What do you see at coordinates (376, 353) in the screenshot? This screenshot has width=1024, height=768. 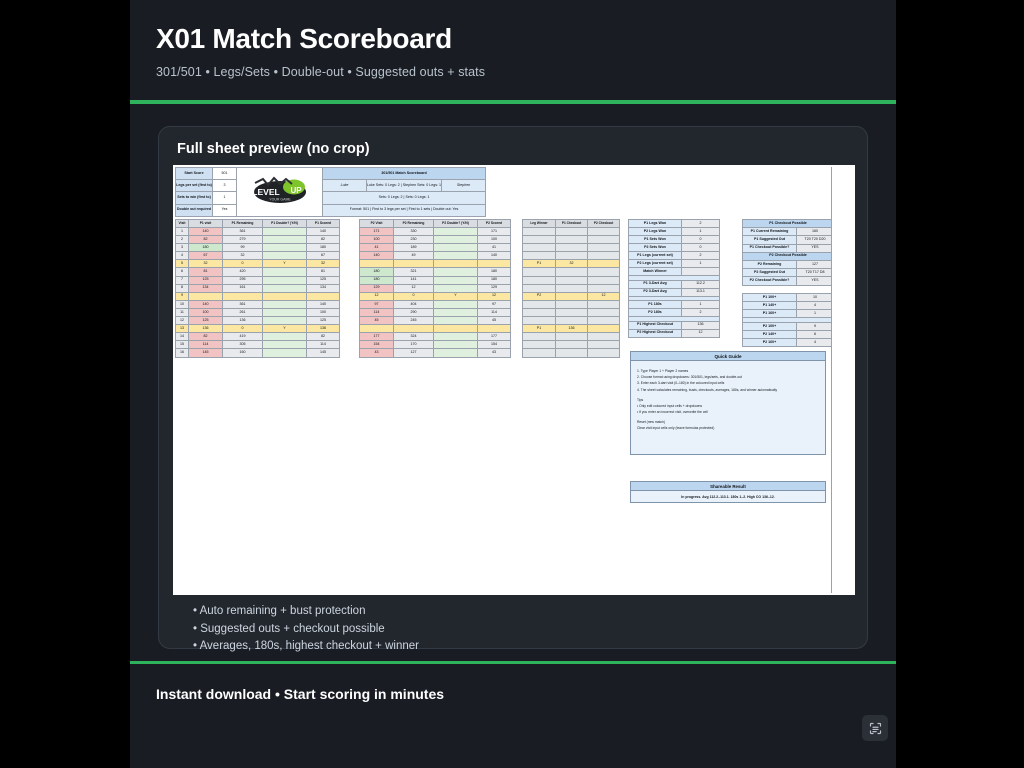 I see `cell-visit-score: 43` at bounding box center [376, 353].